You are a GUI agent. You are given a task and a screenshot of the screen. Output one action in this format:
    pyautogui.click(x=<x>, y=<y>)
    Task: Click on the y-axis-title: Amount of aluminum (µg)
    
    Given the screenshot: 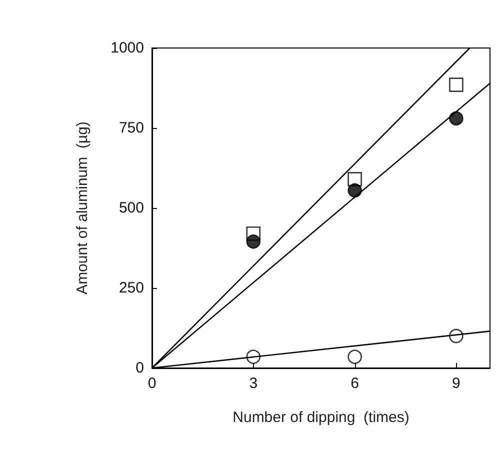 What is the action you would take?
    pyautogui.click(x=82, y=208)
    